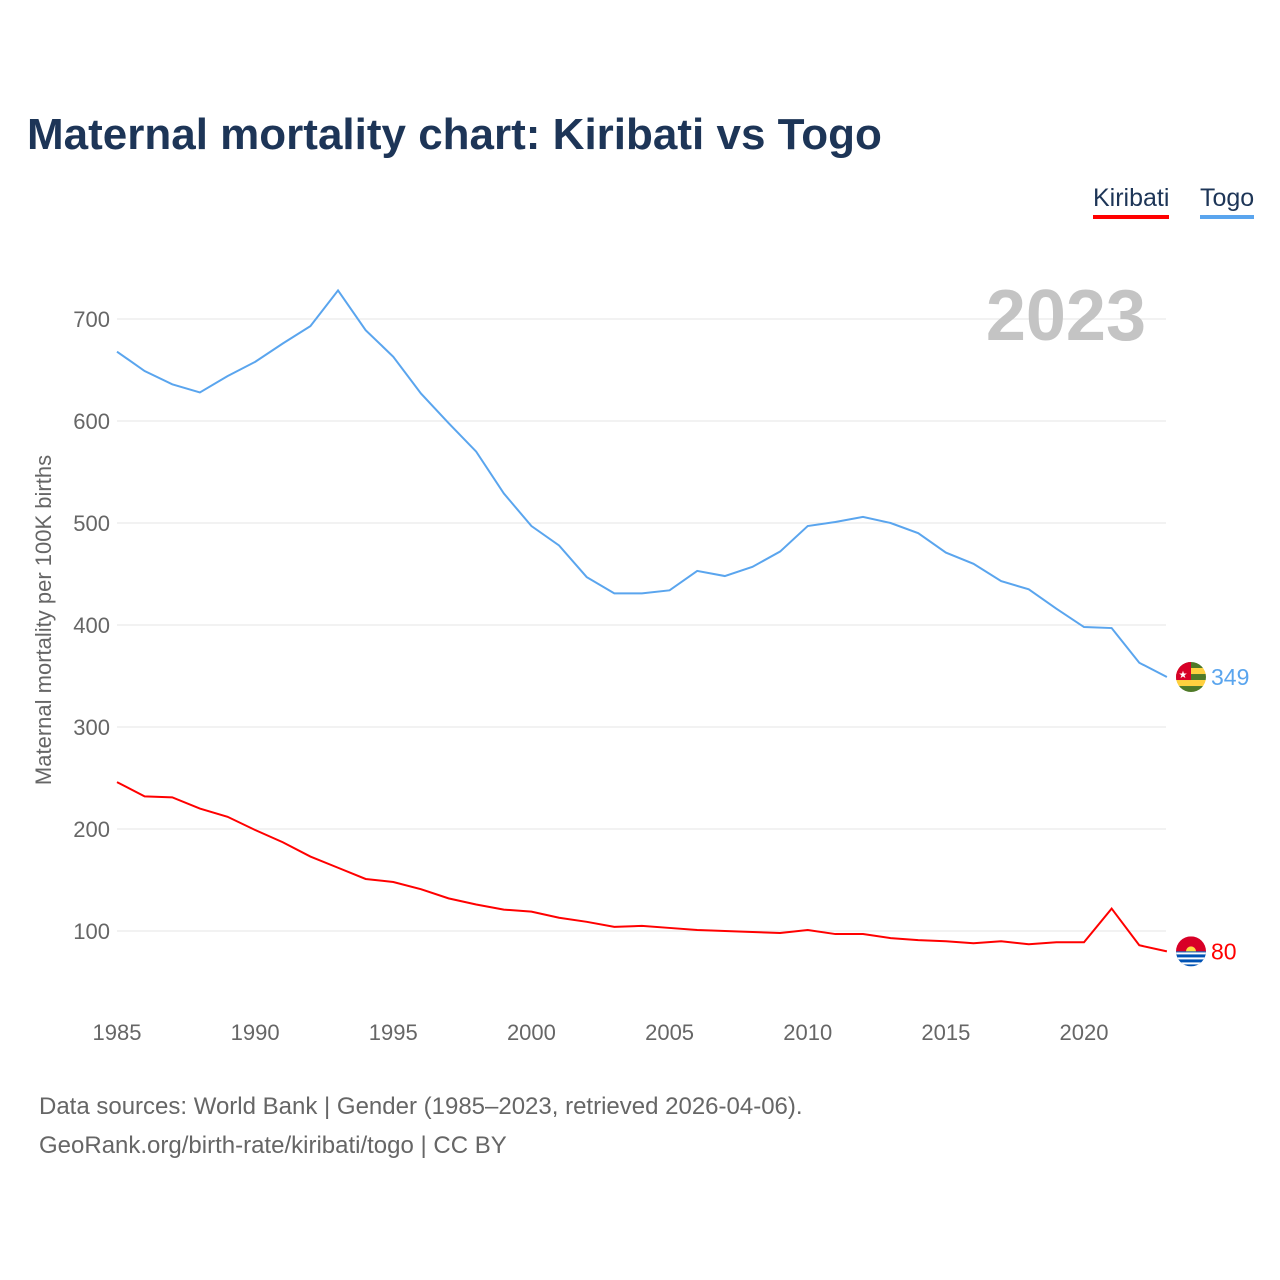  Describe the element at coordinates (1227, 201) in the screenshot. I see `legend-togo: Togo` at that location.